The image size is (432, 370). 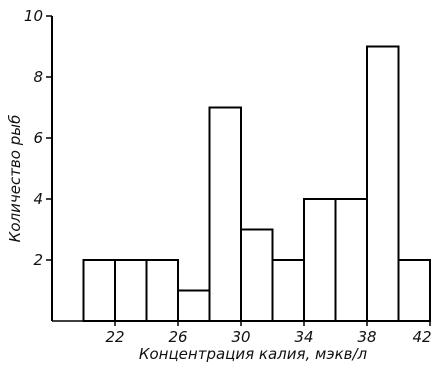 I want to click on x-tick-label-5: 38, so click(x=366, y=337).